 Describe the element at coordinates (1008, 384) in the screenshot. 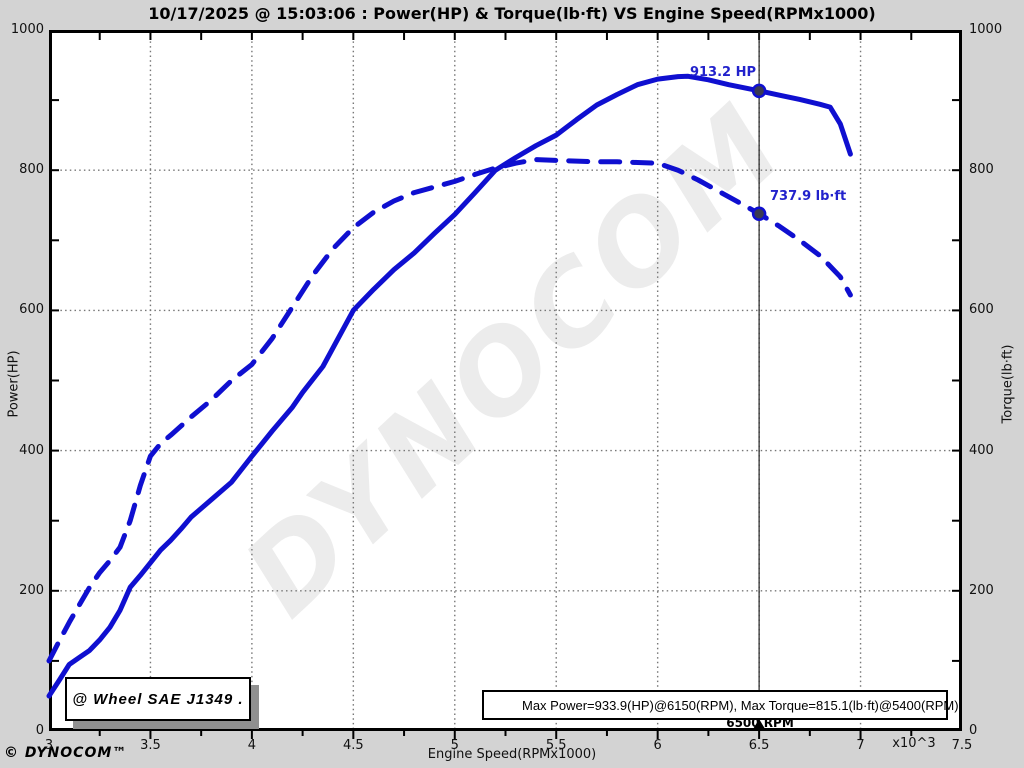

I see `y-axis-title-right: Torque(lb·ft)` at that location.